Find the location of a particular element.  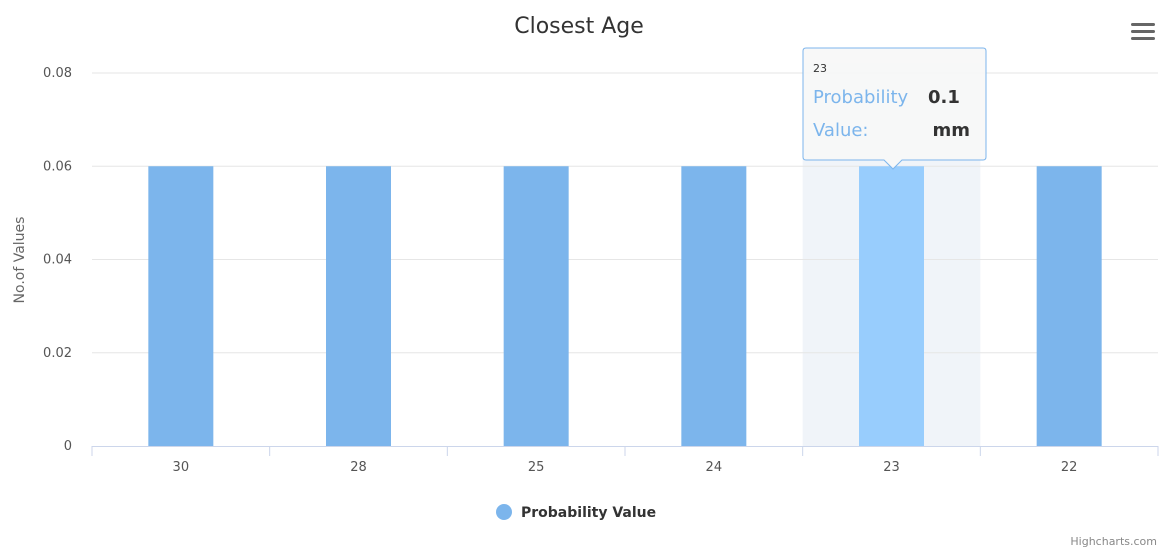

x-tick-label: 25 is located at coordinates (536, 467).